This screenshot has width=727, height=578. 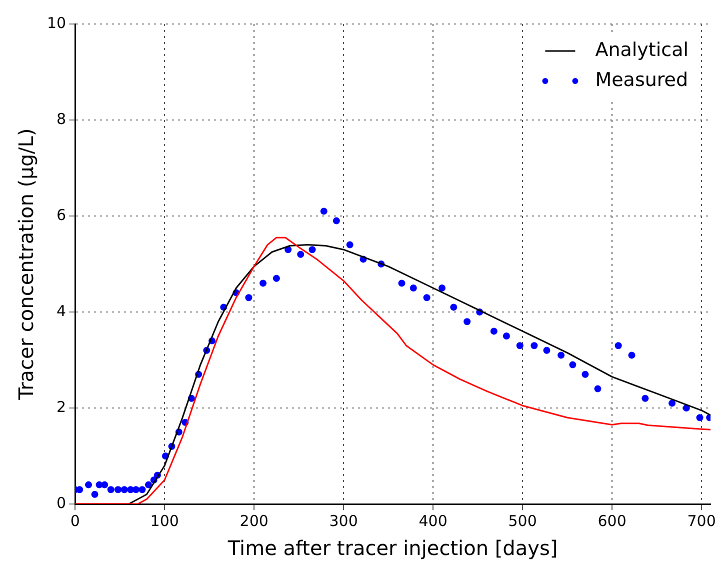 What do you see at coordinates (641, 79) in the screenshot?
I see `legend-label: Measured` at bounding box center [641, 79].